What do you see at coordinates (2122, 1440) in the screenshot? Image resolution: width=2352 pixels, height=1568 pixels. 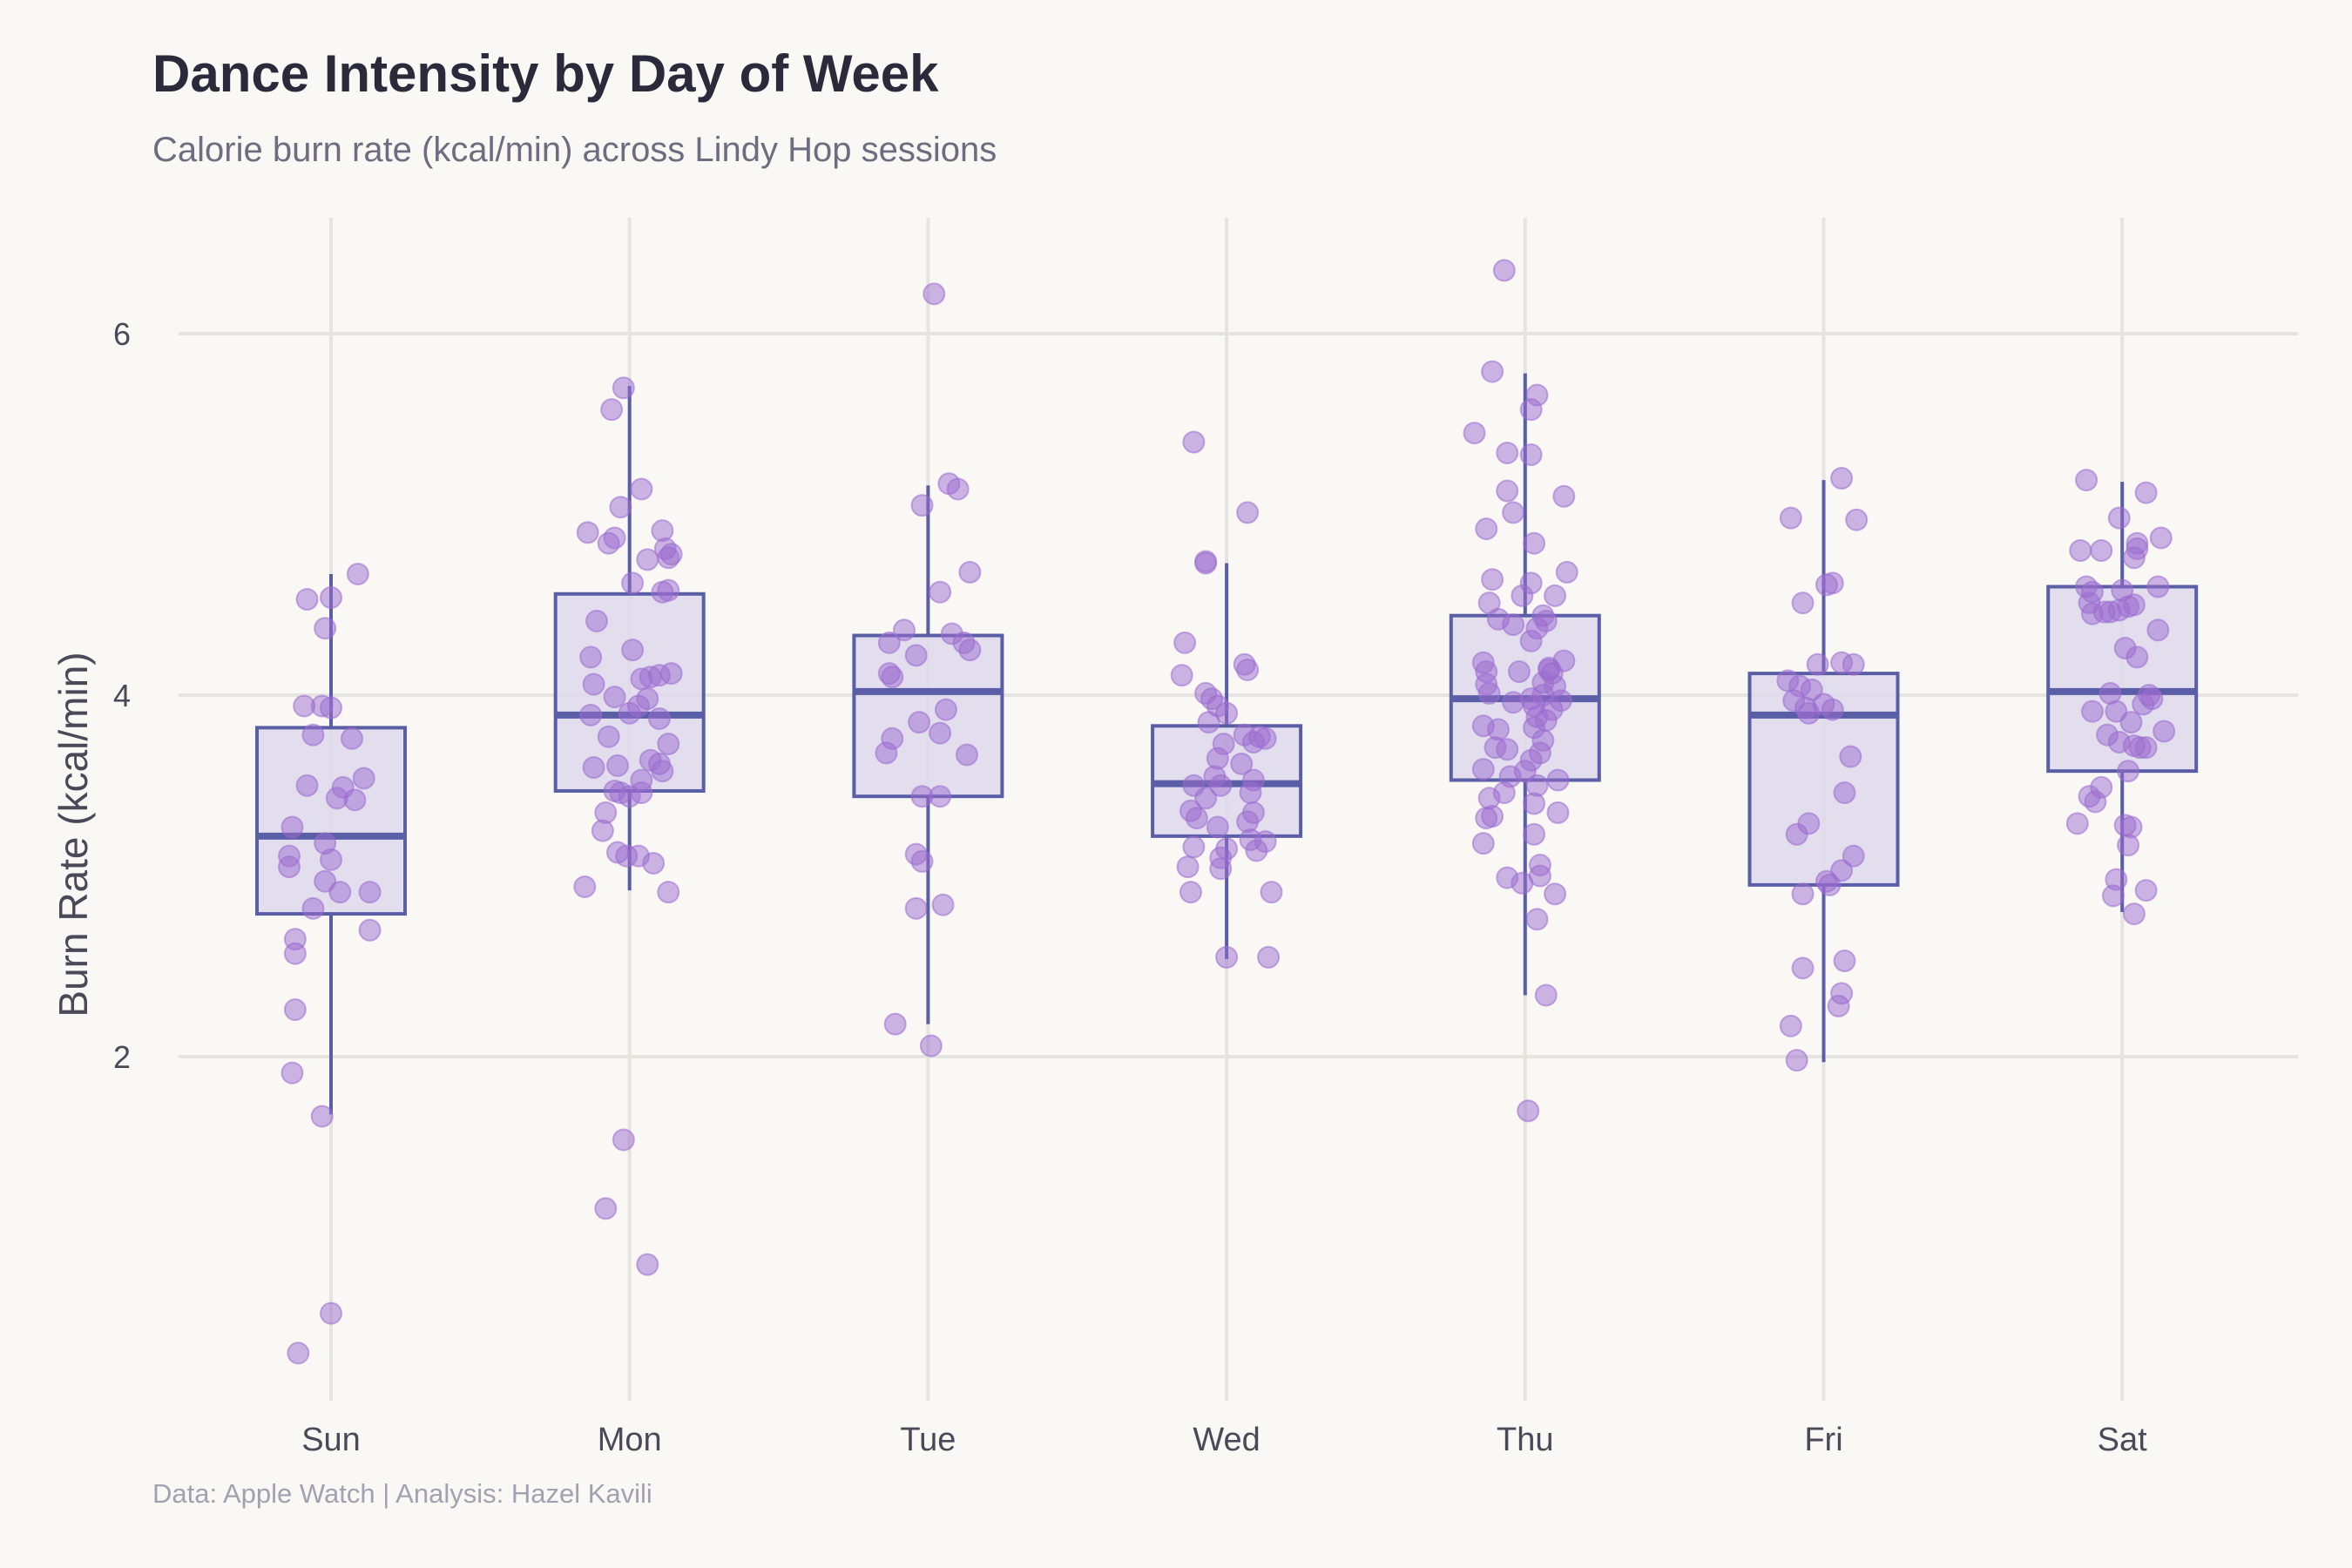 I see `x-tick-label: Sat` at bounding box center [2122, 1440].